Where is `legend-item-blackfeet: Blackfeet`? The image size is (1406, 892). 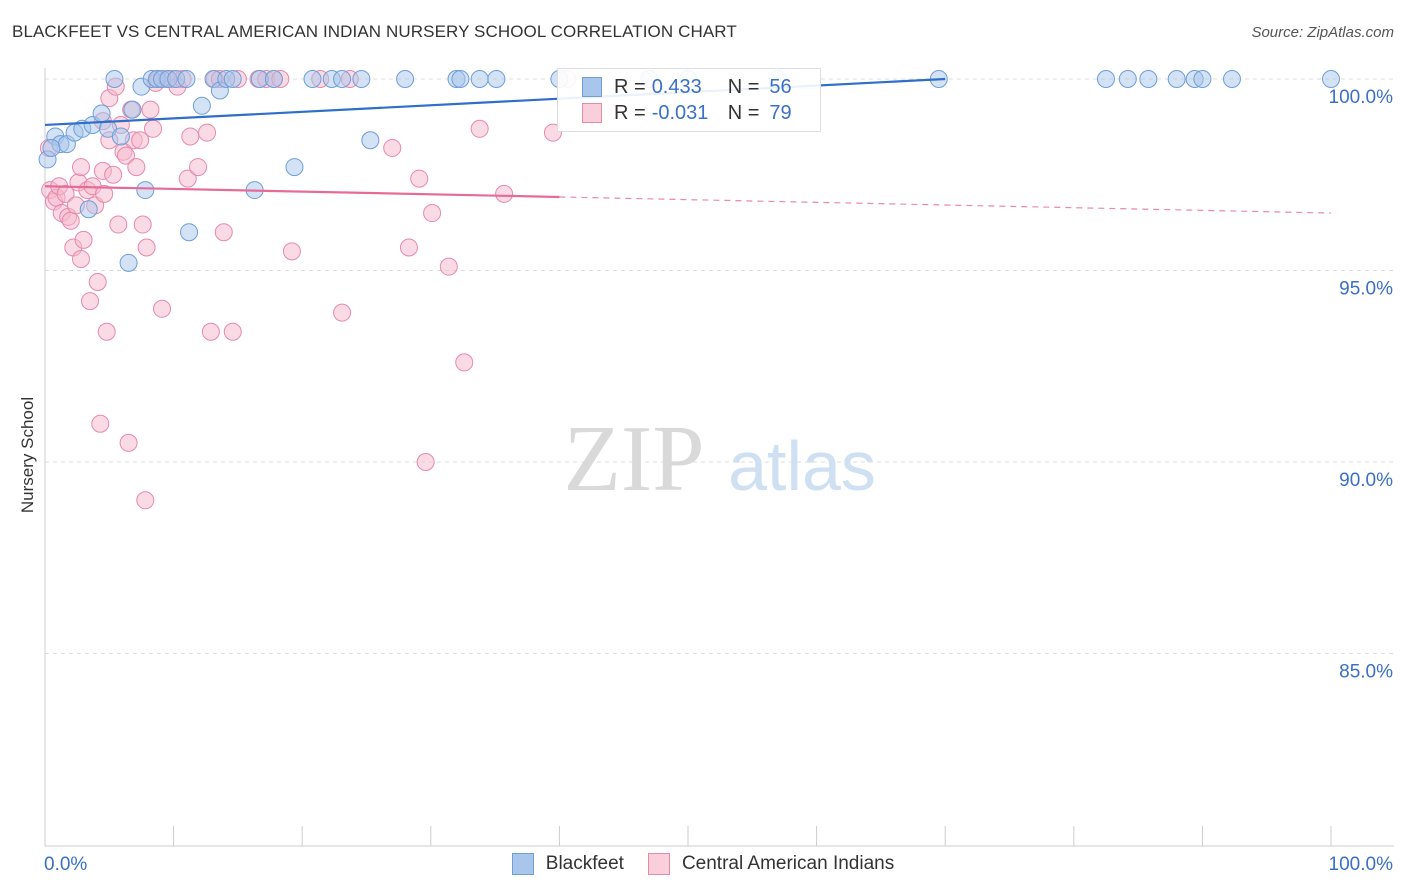
legend-item-blackfeet: Blackfeet is located at coordinates (567, 864).